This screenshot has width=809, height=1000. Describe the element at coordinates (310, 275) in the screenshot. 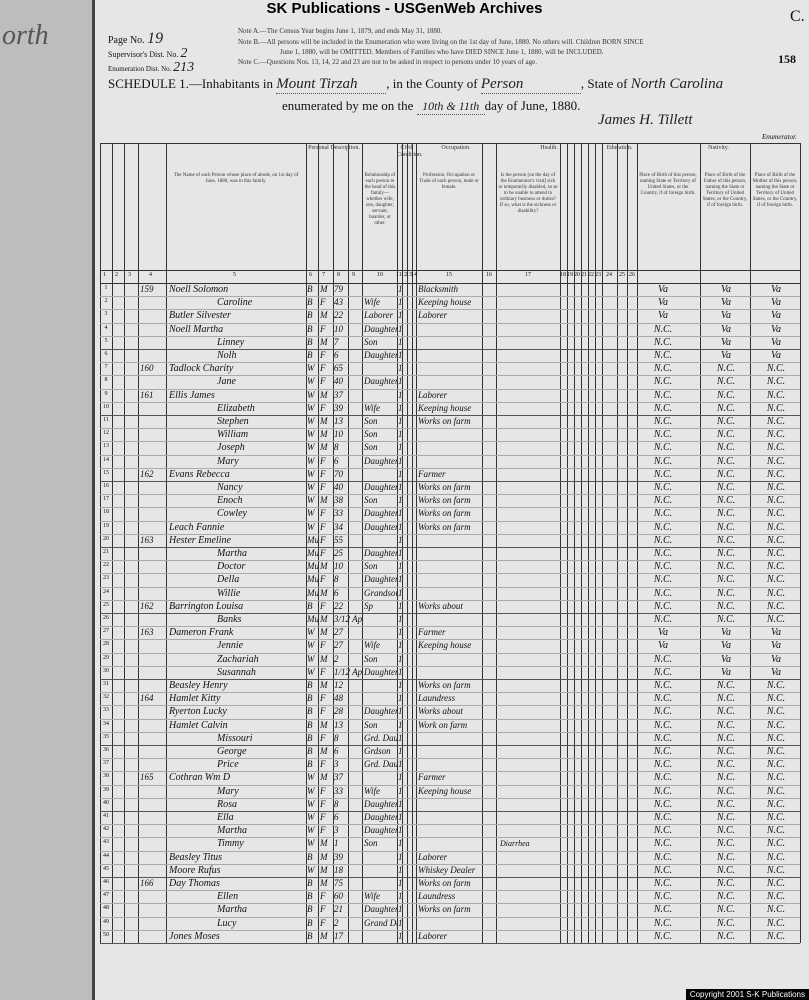

I see `column-number: 6` at that location.